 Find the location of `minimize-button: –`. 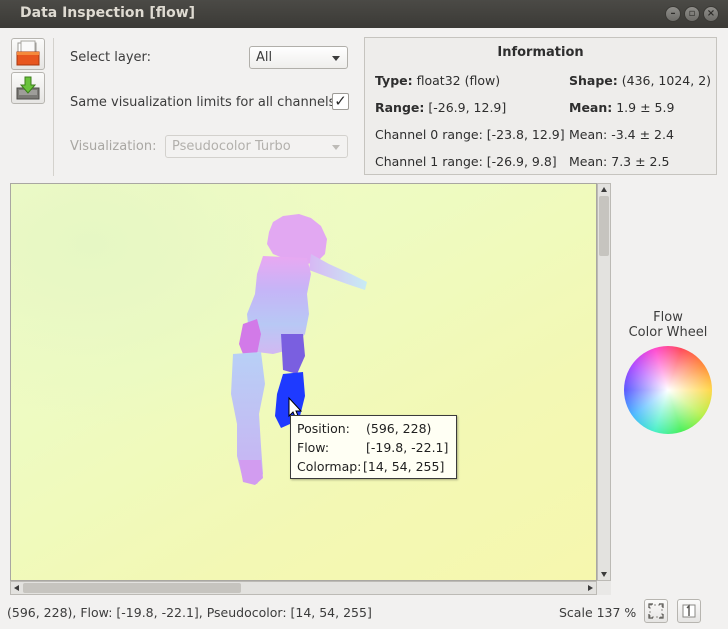

minimize-button: – is located at coordinates (673, 14).